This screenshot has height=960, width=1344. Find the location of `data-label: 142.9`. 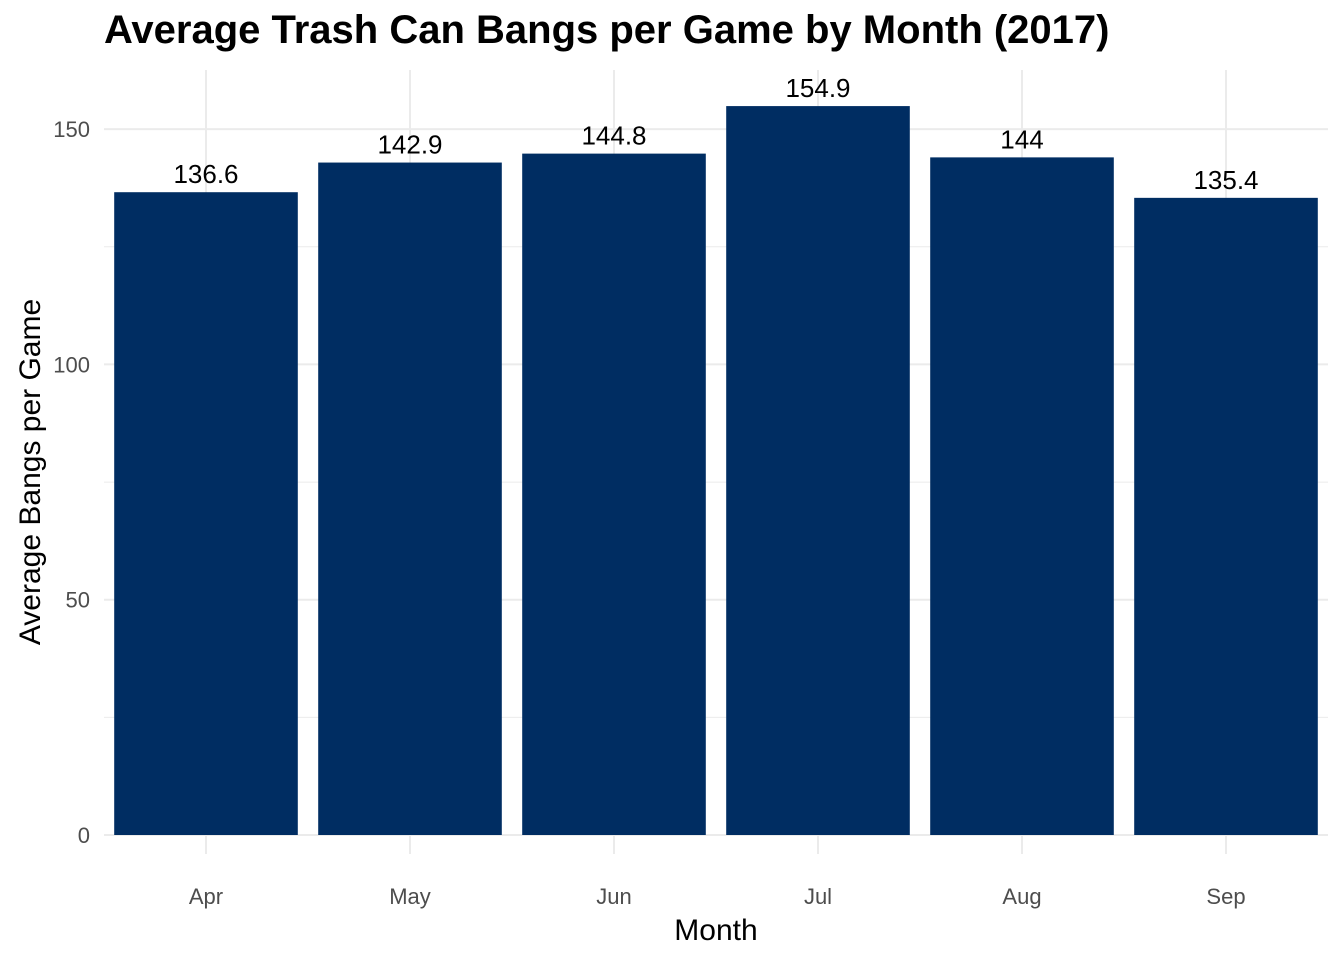

data-label: 142.9 is located at coordinates (409, 145).